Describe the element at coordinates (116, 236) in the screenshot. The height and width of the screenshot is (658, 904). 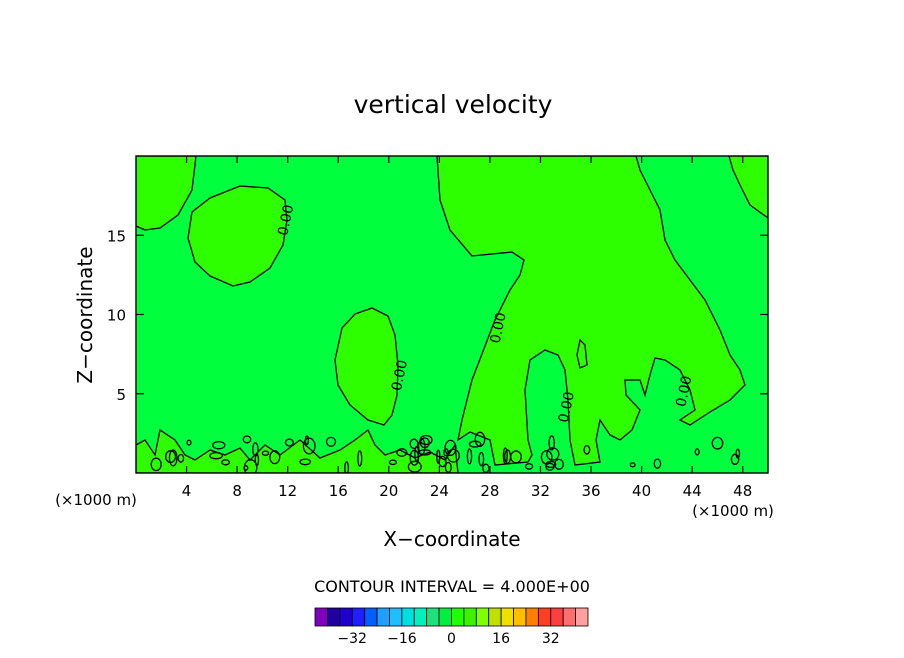
I see `y-tick-label: 15` at that location.